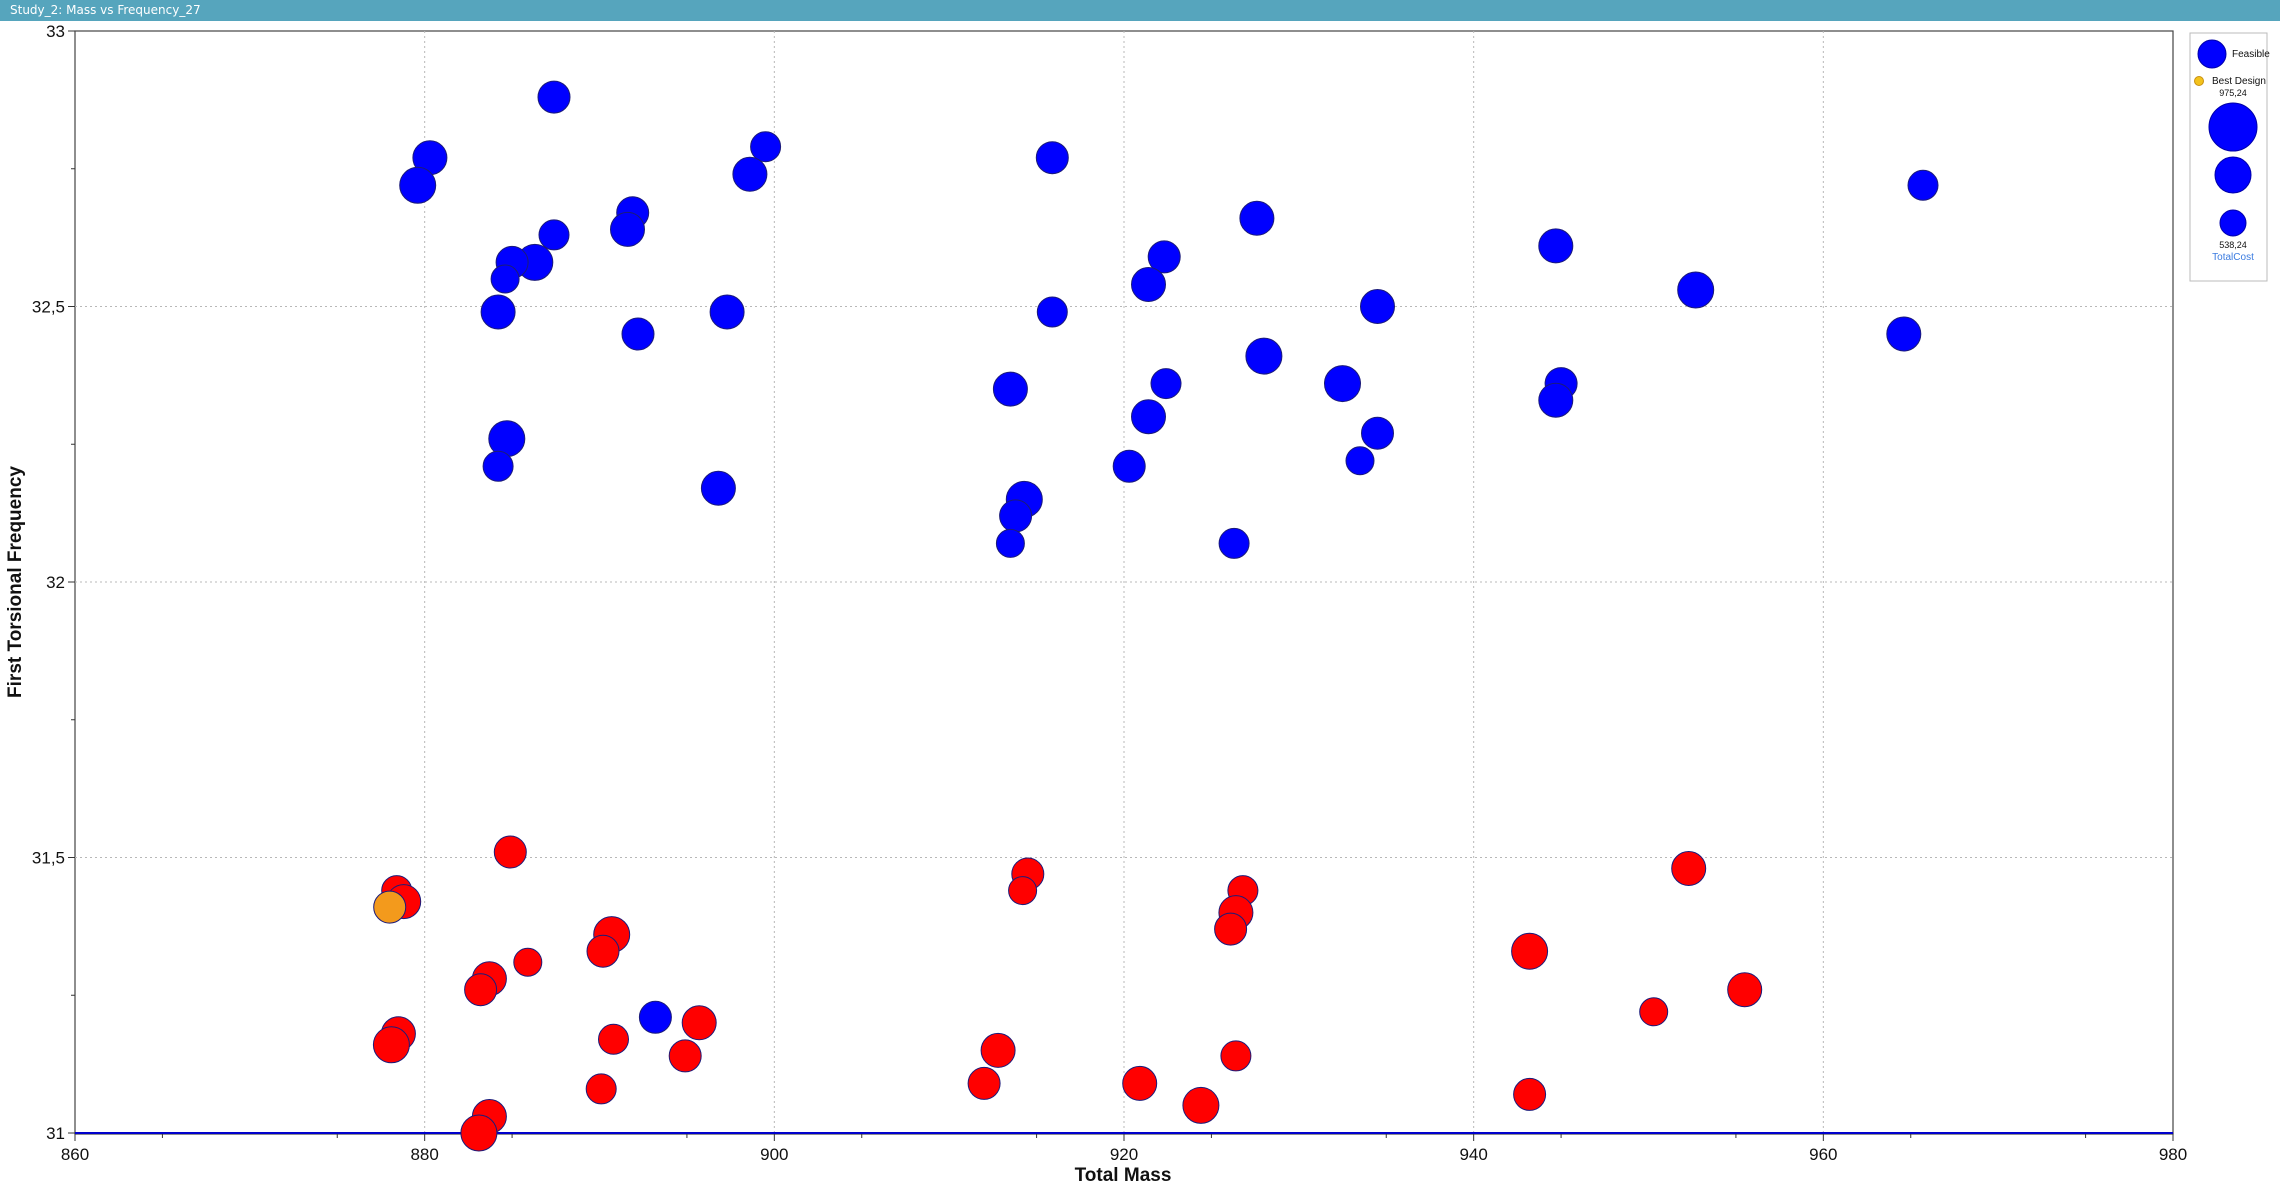  What do you see at coordinates (390, 907) in the screenshot?
I see `best-design-point` at bounding box center [390, 907].